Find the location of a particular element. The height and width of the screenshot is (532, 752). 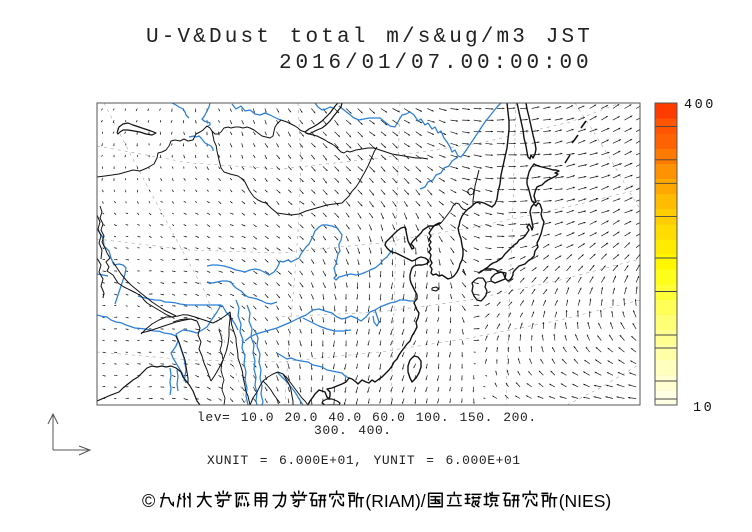

svg-text: (RIAM)/ is located at coordinates (395, 501).